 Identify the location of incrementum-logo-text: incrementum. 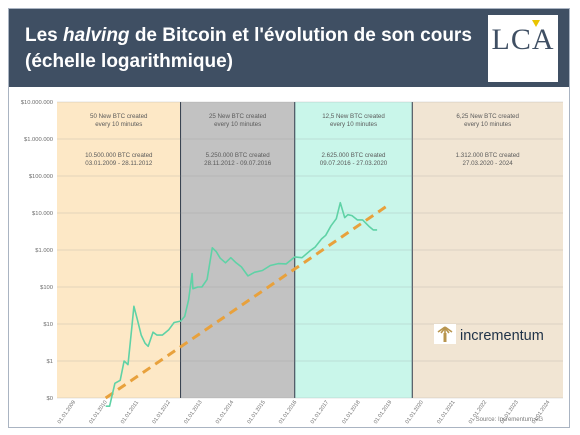
(502, 336).